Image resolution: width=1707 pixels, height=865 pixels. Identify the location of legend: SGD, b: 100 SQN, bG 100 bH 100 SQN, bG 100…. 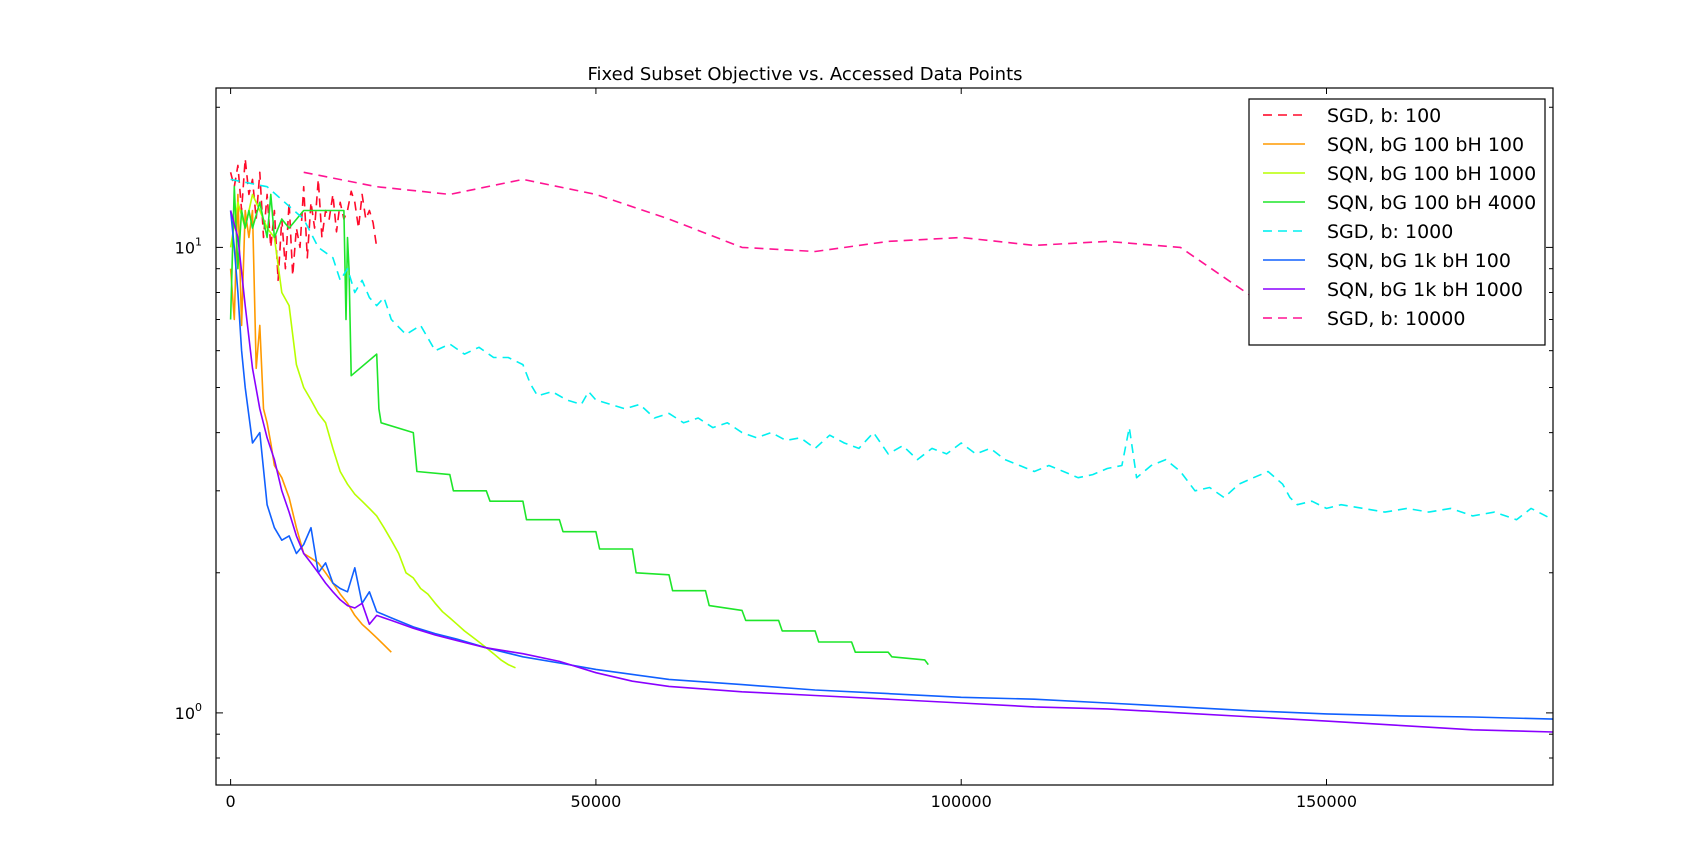
(1397, 222).